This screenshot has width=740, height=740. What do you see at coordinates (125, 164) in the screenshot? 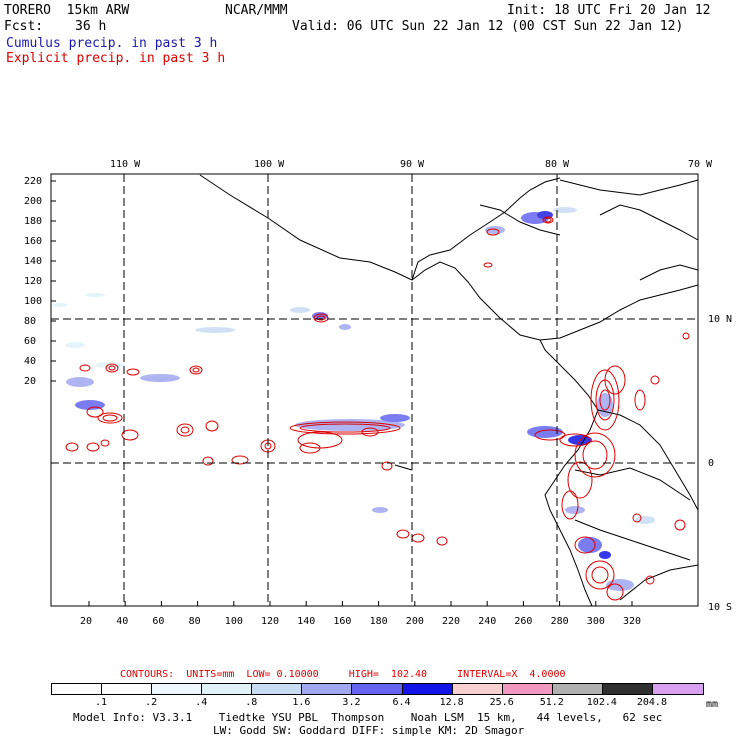
I see `lon-label-110w: 110 W` at bounding box center [125, 164].